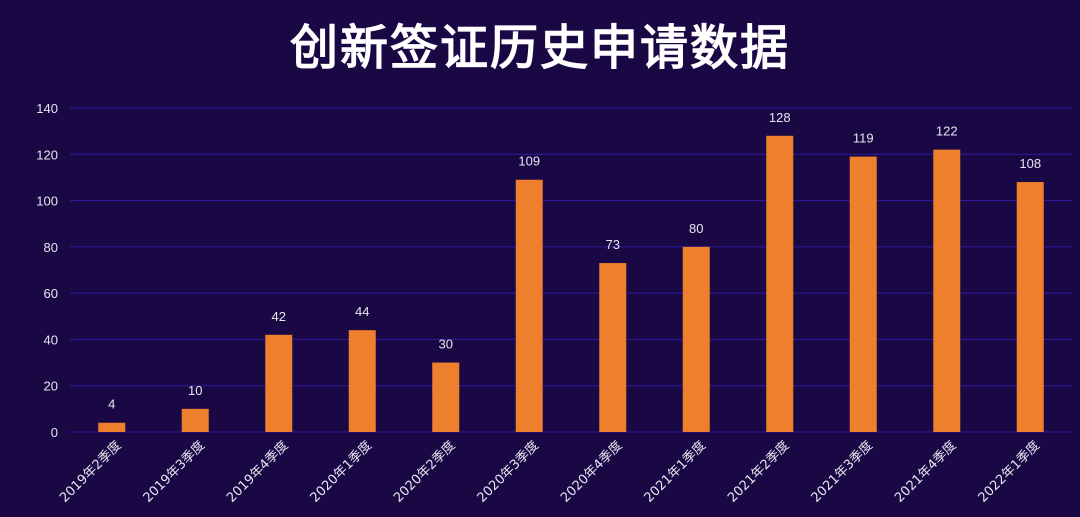 The height and width of the screenshot is (517, 1080). Describe the element at coordinates (257, 472) in the screenshot. I see `x-tick-label: 2019年4季度` at that location.